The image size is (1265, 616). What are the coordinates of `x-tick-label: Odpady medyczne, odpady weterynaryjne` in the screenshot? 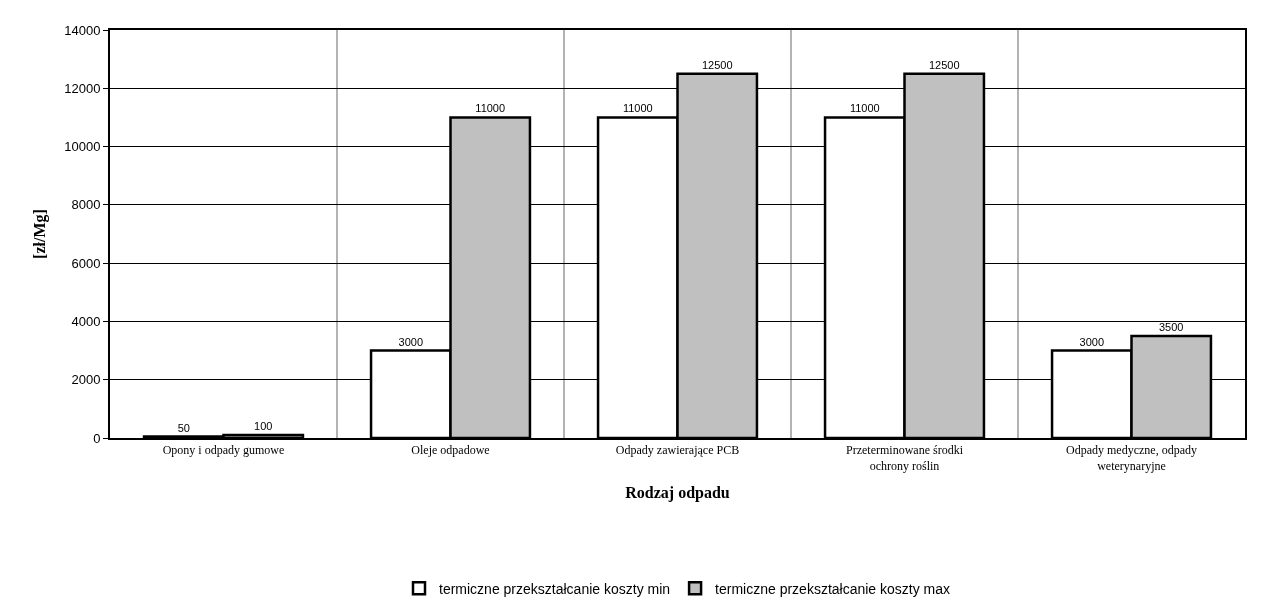 It's located at (1131, 458).